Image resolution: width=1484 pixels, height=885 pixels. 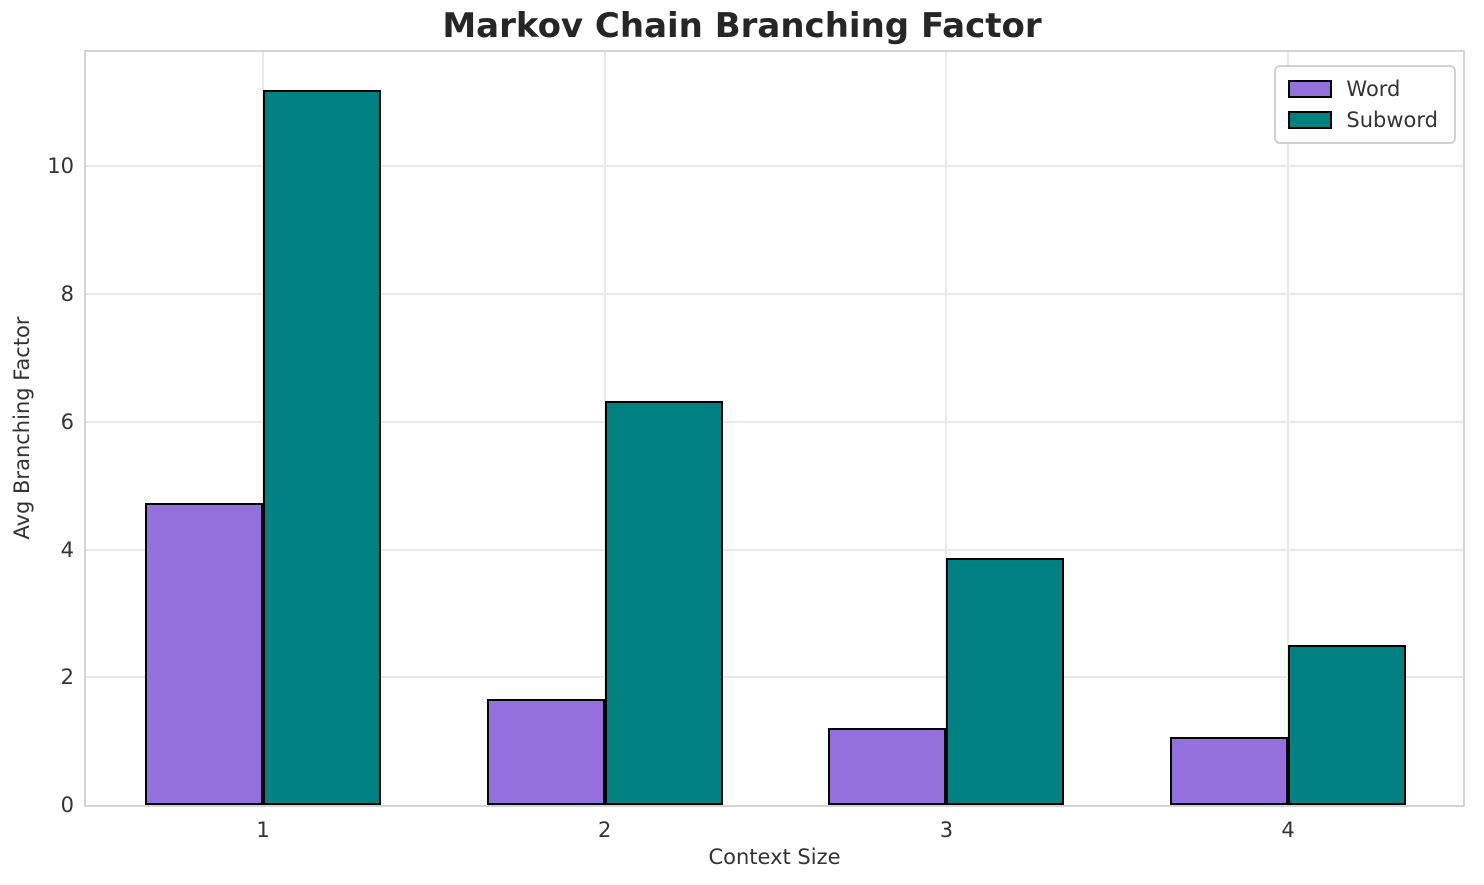 What do you see at coordinates (605, 830) in the screenshot?
I see `x-tick-label: 2` at bounding box center [605, 830].